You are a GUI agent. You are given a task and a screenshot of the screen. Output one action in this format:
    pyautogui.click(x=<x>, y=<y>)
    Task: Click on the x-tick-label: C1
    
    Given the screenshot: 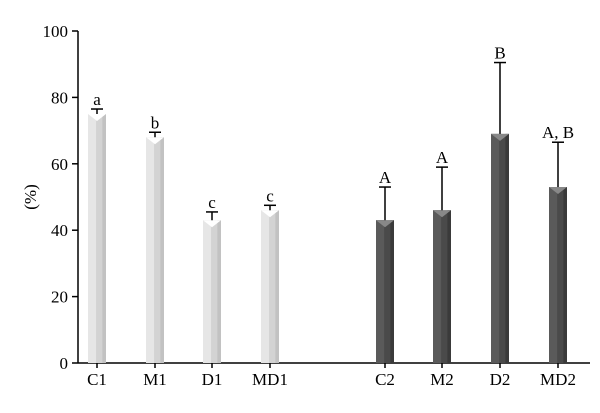 What is the action you would take?
    pyautogui.click(x=97, y=379)
    